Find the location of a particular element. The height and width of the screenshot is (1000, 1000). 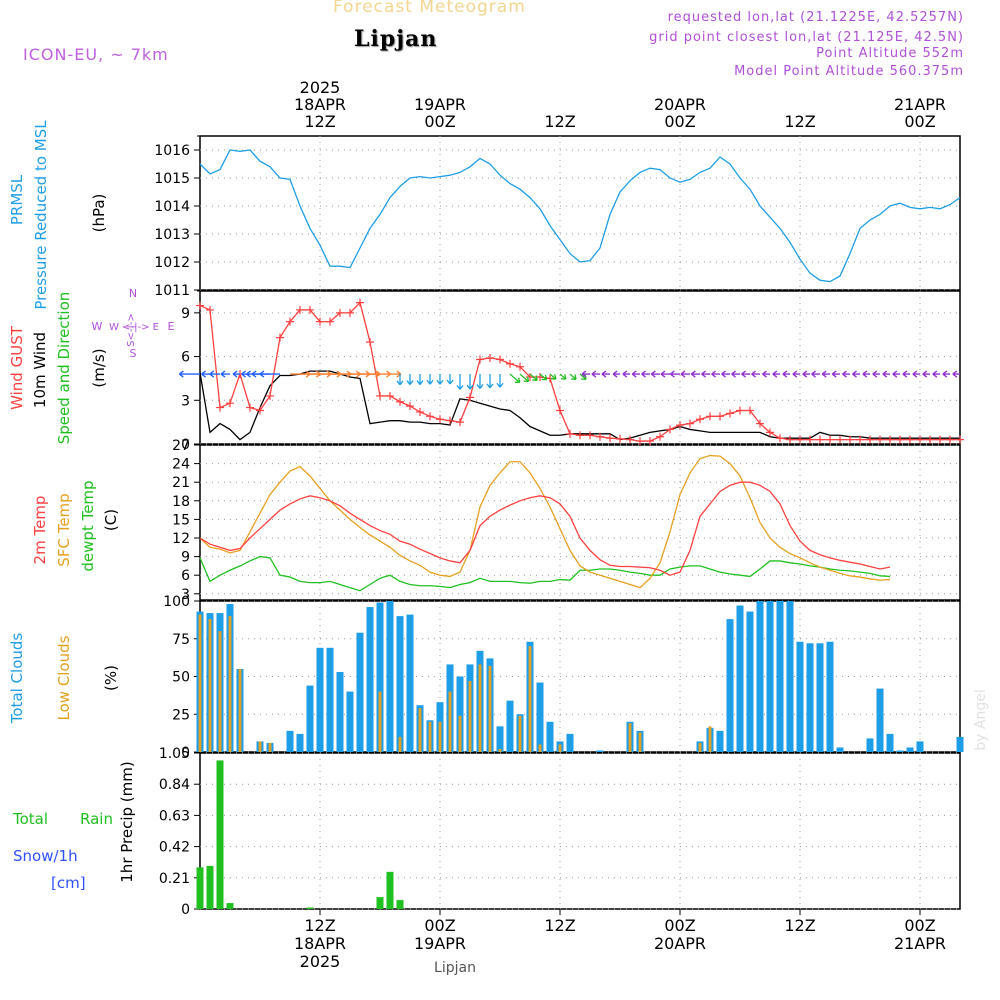

panel-frame-temperature is located at coordinates (580, 522).